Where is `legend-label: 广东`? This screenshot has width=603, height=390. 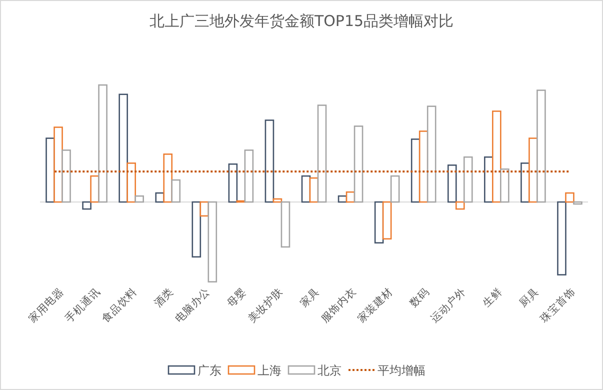
legend-label: 广东 is located at coordinates (210, 371).